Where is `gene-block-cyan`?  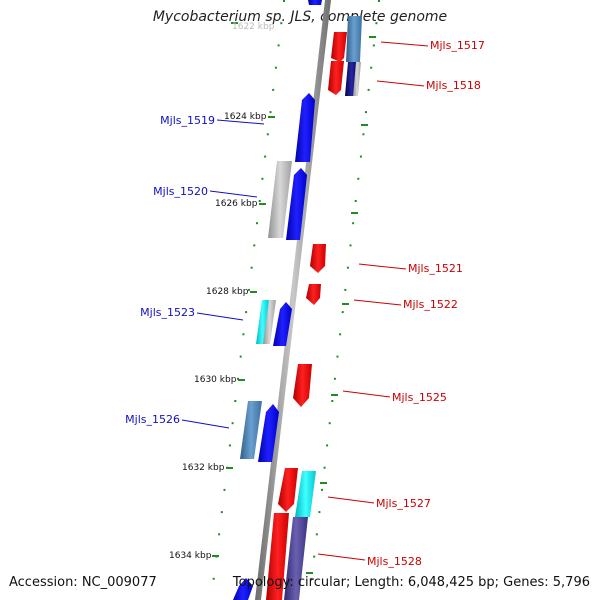 gene-block-cyan is located at coordinates (262, 322).